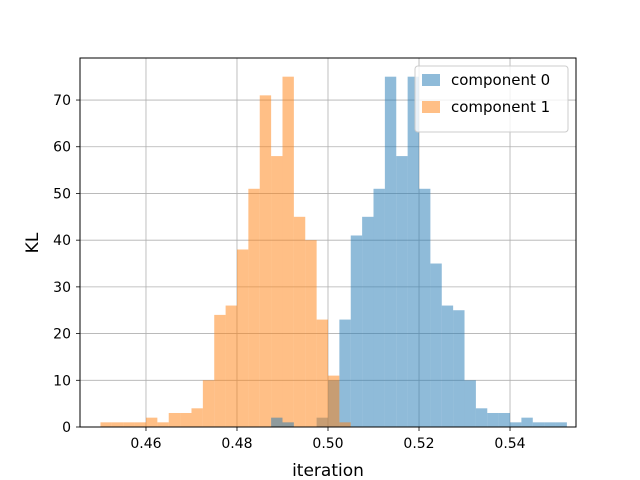 Image resolution: width=640 pixels, height=480 pixels. Describe the element at coordinates (509, 444) in the screenshot. I see `x-tick-label: 0.54` at that location.